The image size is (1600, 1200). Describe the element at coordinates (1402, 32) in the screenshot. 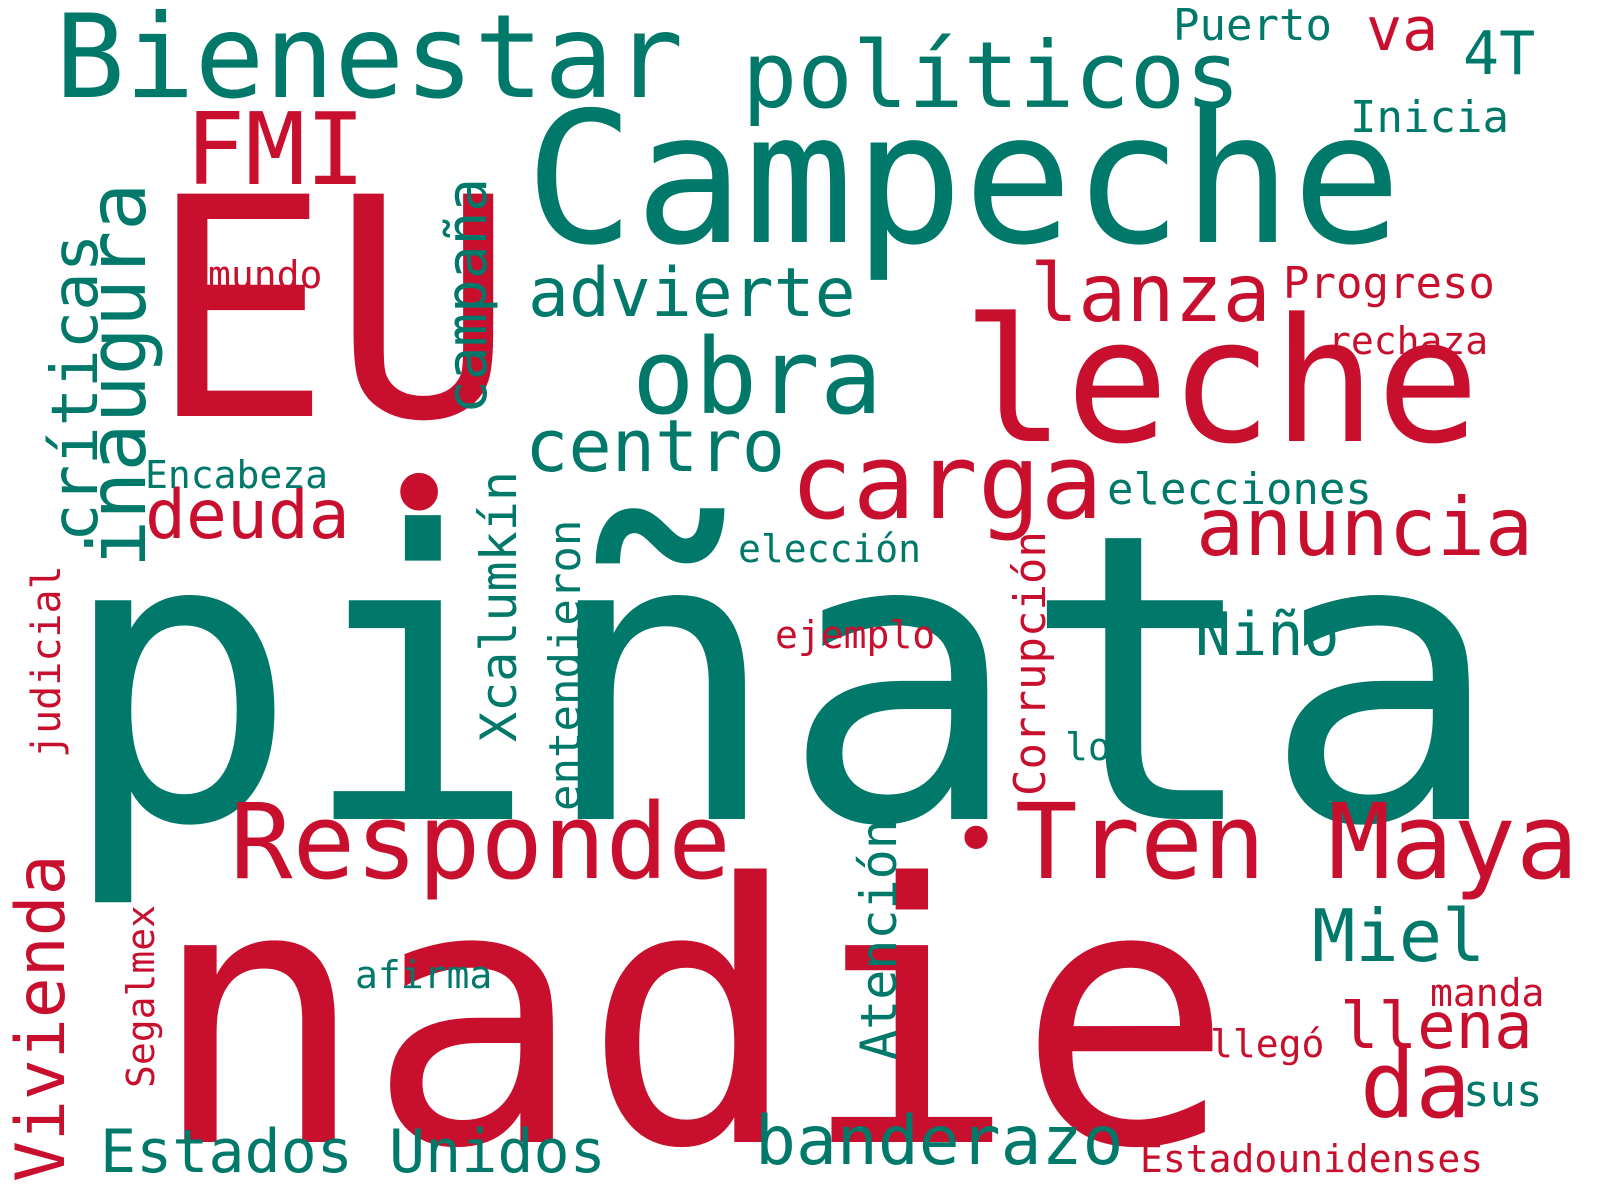

I see `word-va: va` at that location.